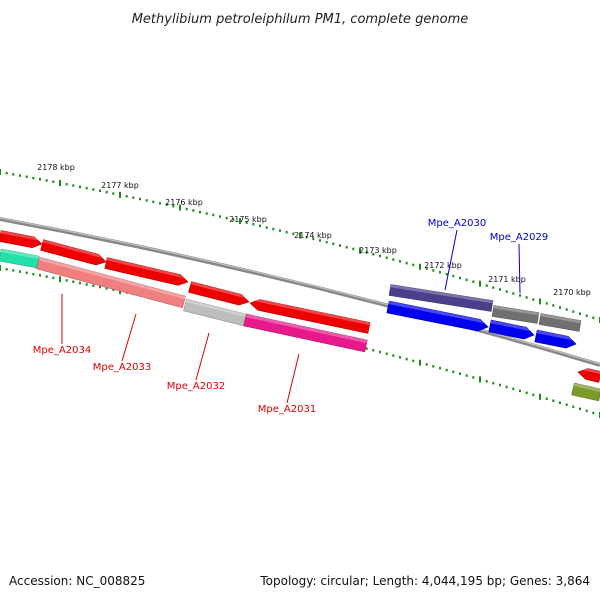  I want to click on gene-label: Mpe_A2030, so click(457, 223).